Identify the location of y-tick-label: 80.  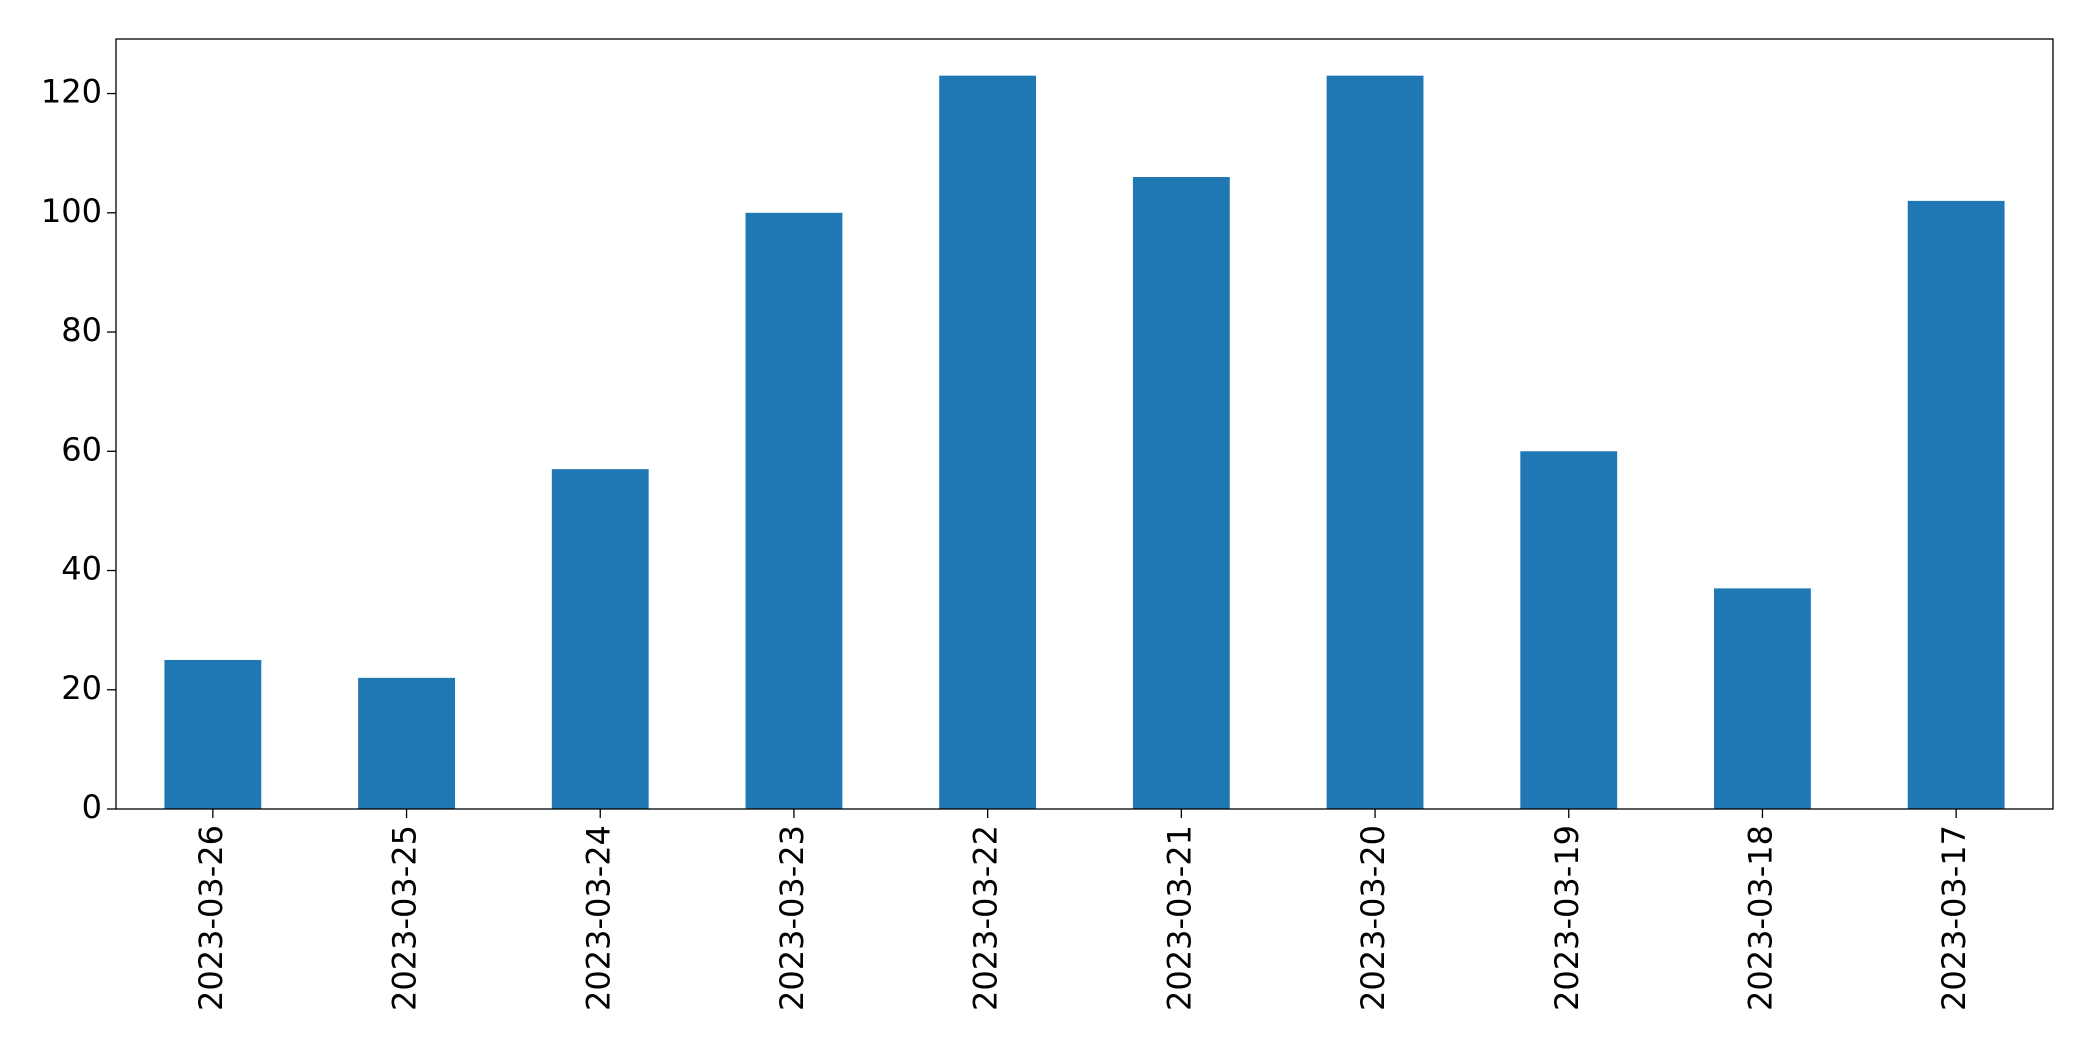
(81, 330).